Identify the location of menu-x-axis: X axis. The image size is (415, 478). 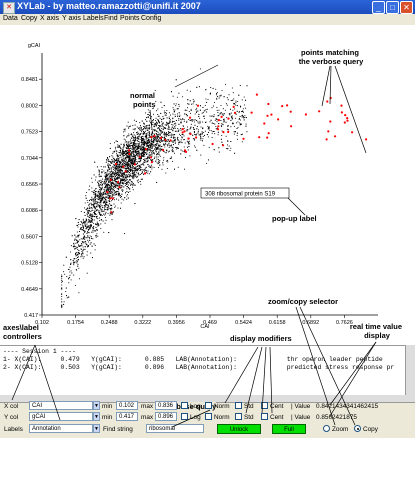
(50, 18).